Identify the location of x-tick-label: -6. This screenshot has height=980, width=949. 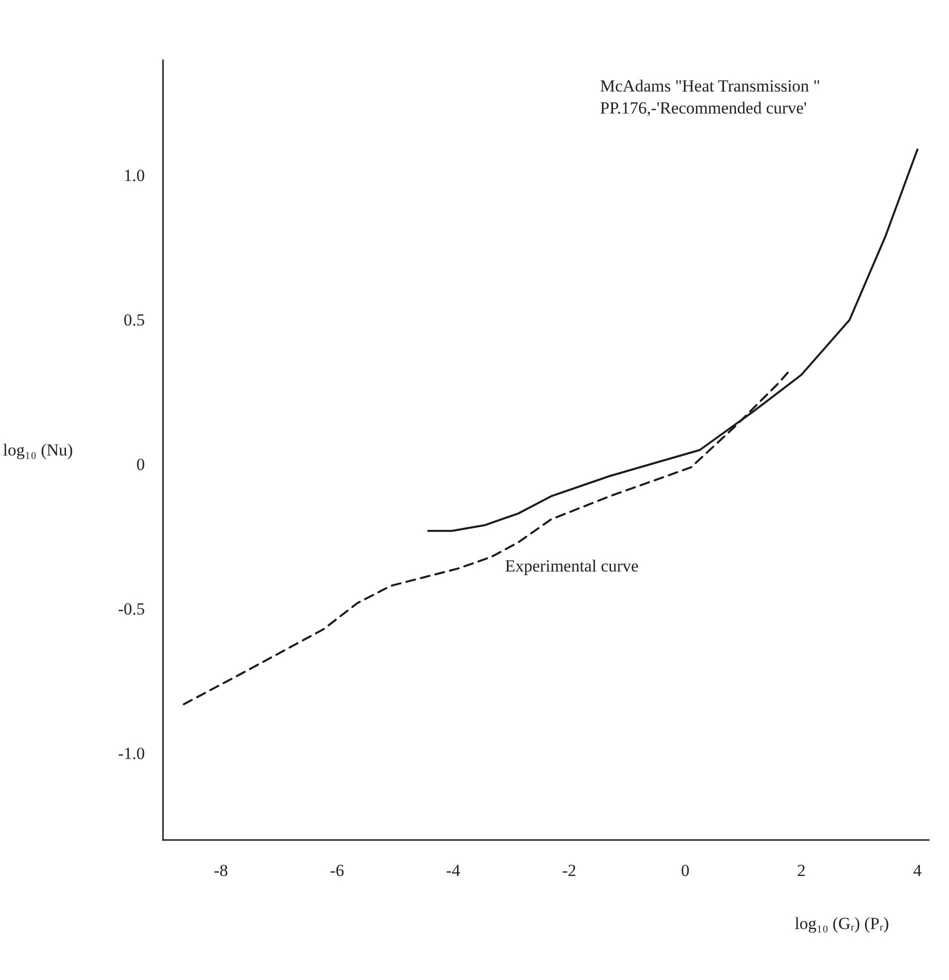
(337, 870).